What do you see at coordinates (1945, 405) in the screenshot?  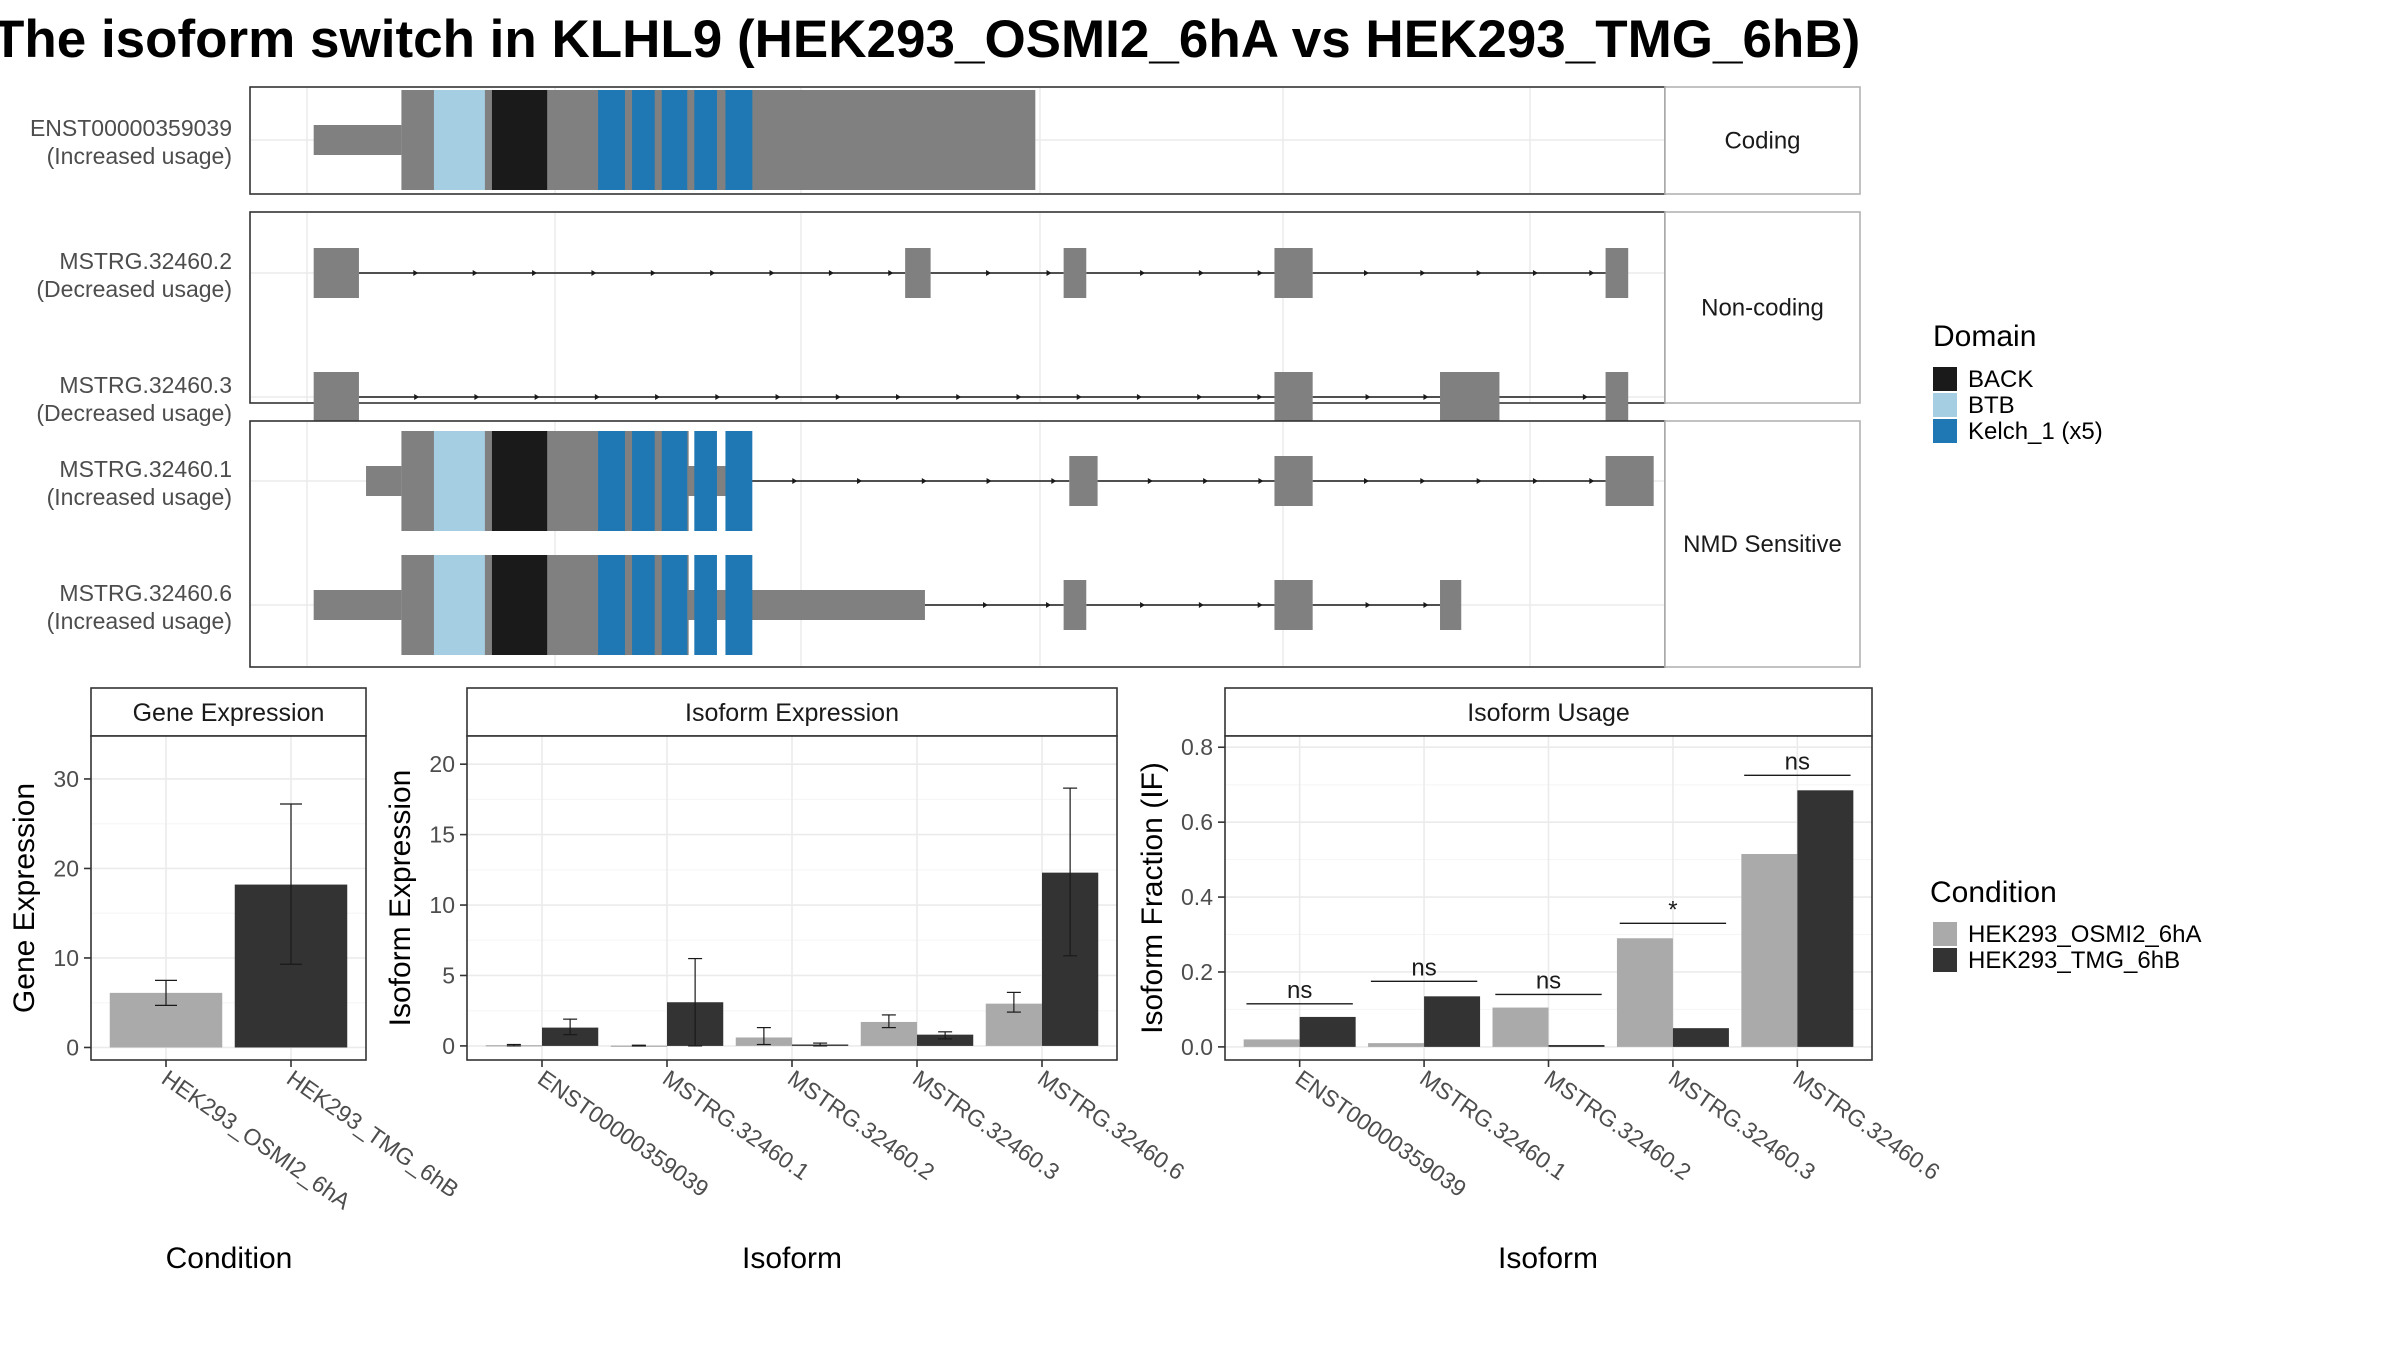 I see `domain-legend-swatch-btb` at bounding box center [1945, 405].